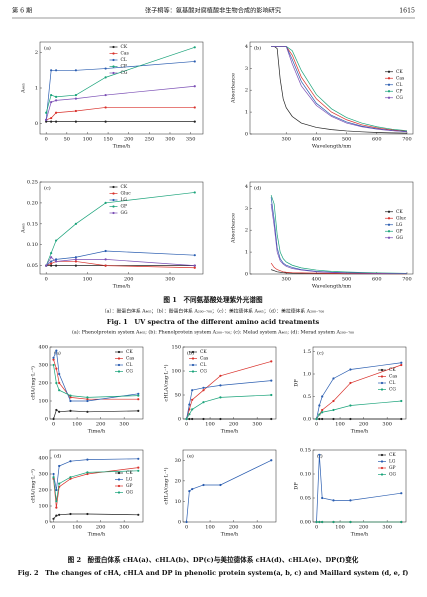  I want to click on y-tick-label: 20, so click(178, 481).